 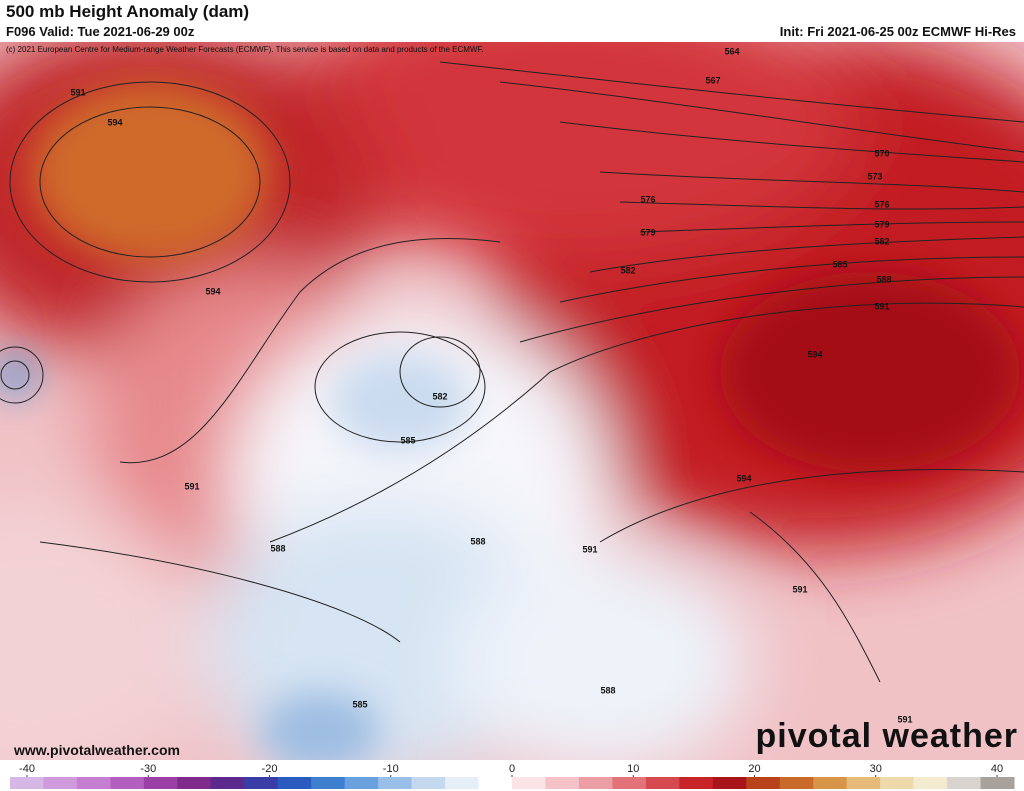 What do you see at coordinates (874, 176) in the screenshot?
I see `contour-label: 573` at bounding box center [874, 176].